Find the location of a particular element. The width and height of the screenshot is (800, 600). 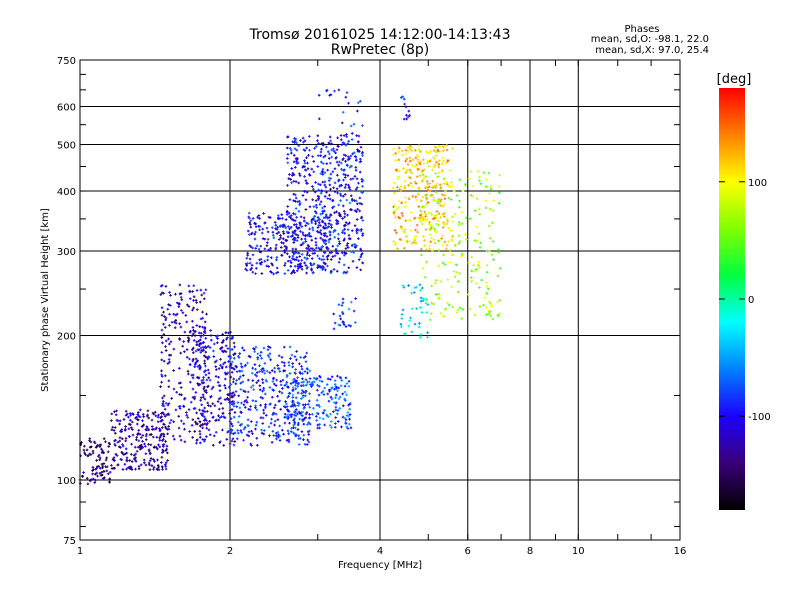

x-tick-label: 16 is located at coordinates (680, 551).